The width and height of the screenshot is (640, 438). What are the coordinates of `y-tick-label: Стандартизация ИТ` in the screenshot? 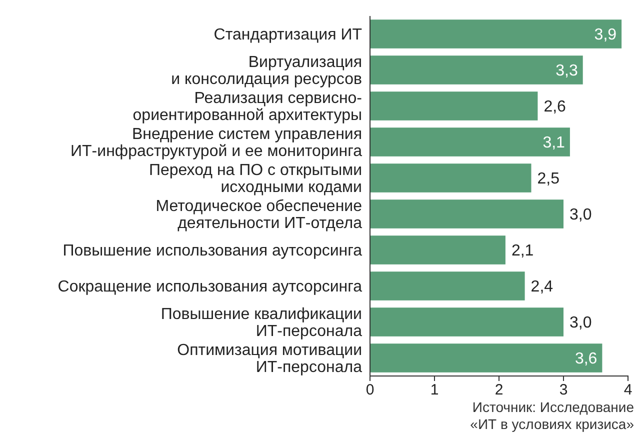 It's located at (288, 35).